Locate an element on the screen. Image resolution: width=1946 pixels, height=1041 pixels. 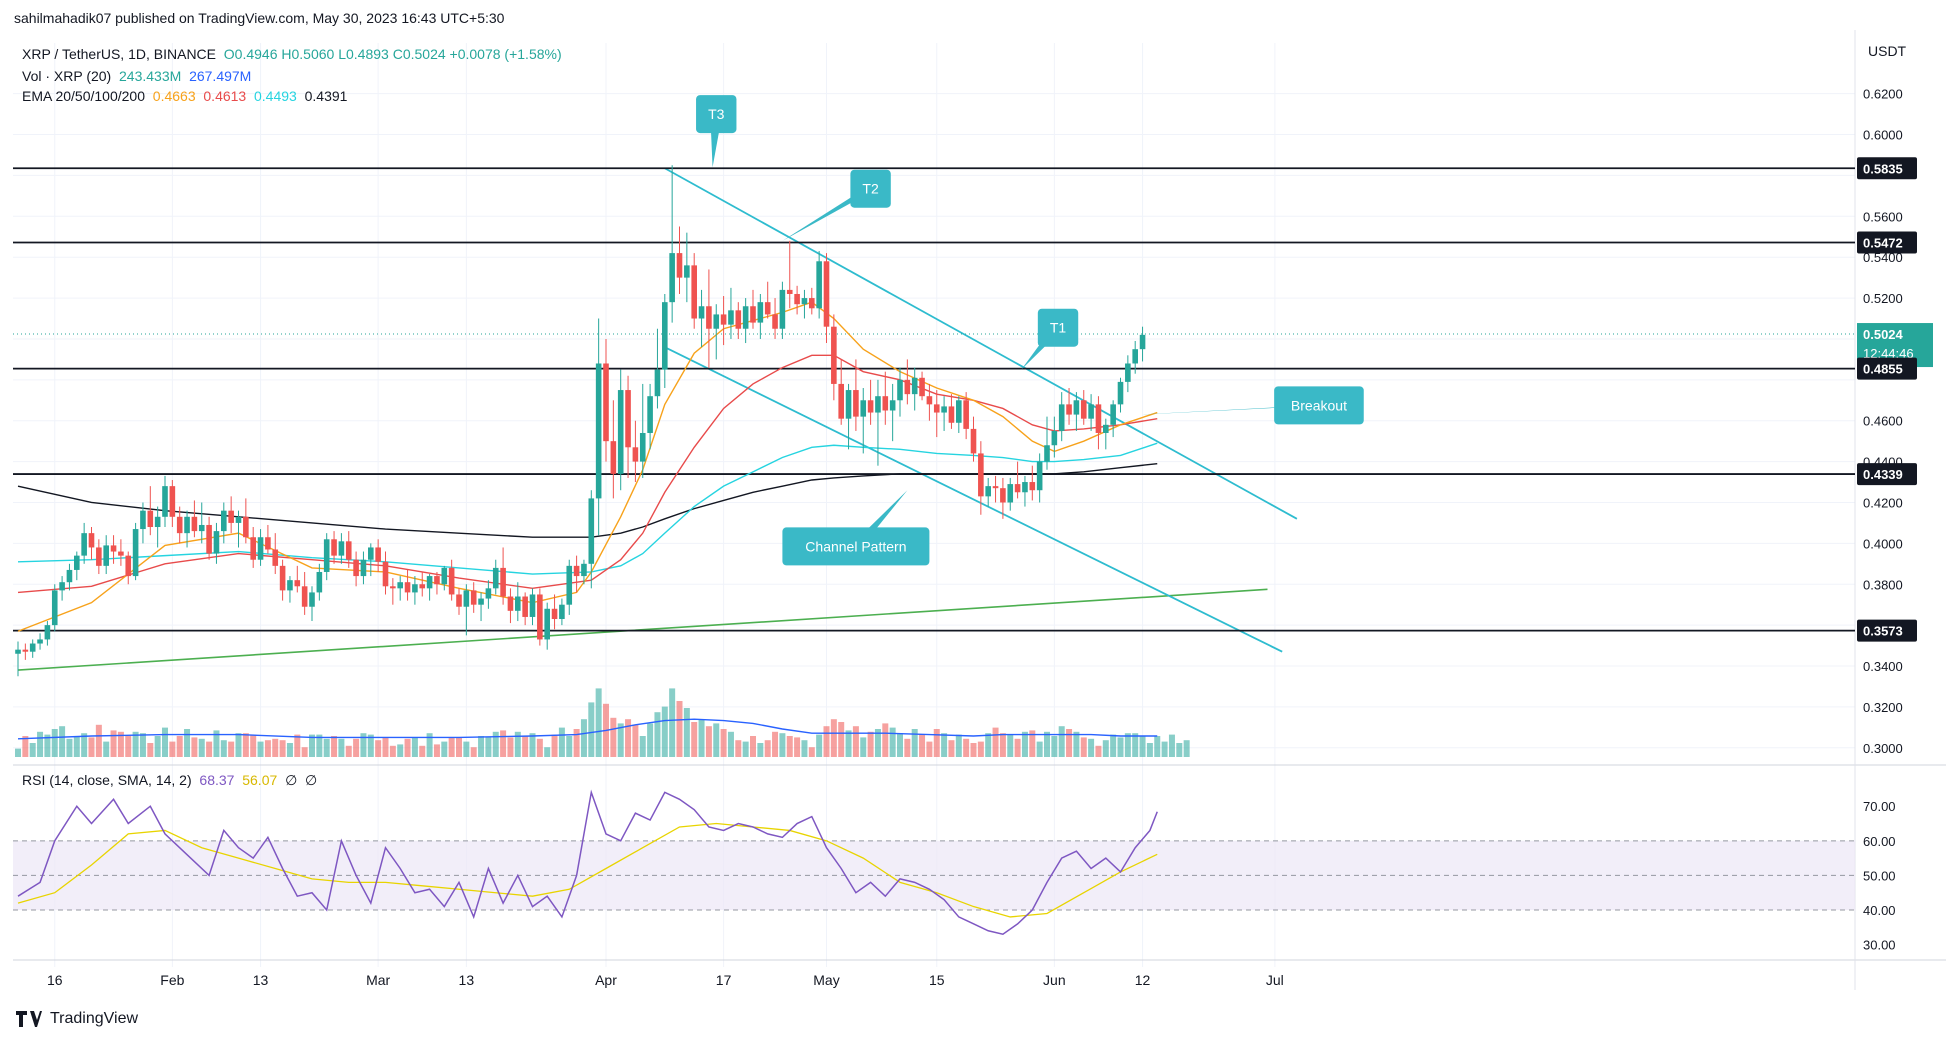
price-tick-label: 0.4600 is located at coordinates (1883, 421).